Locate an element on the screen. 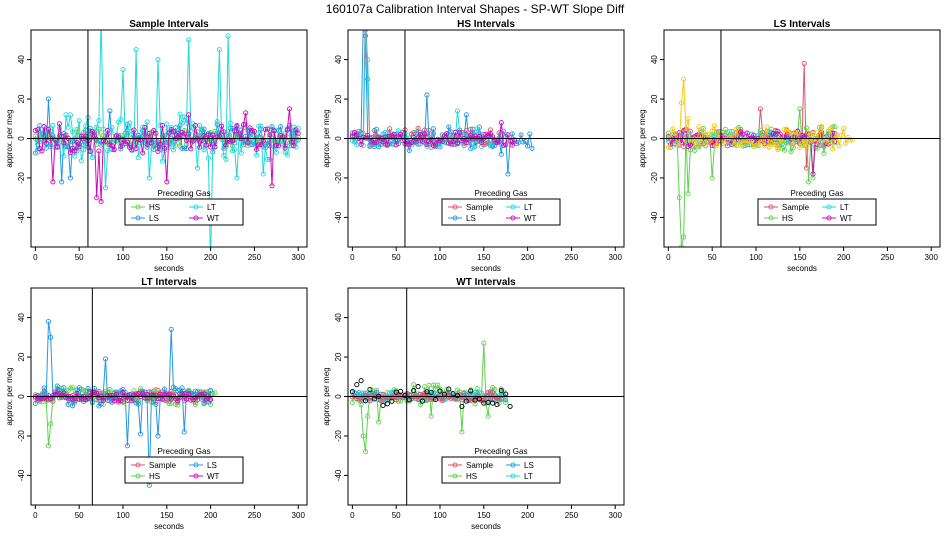  series-line is located at coordinates (123, 397).